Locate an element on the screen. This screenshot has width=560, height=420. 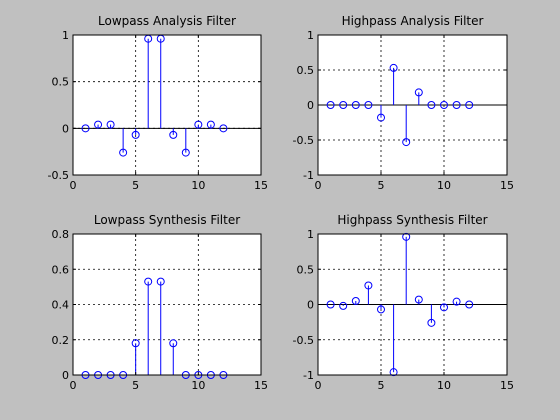
subplot-title: Lowpass Synthesis Filter is located at coordinates (167, 220).